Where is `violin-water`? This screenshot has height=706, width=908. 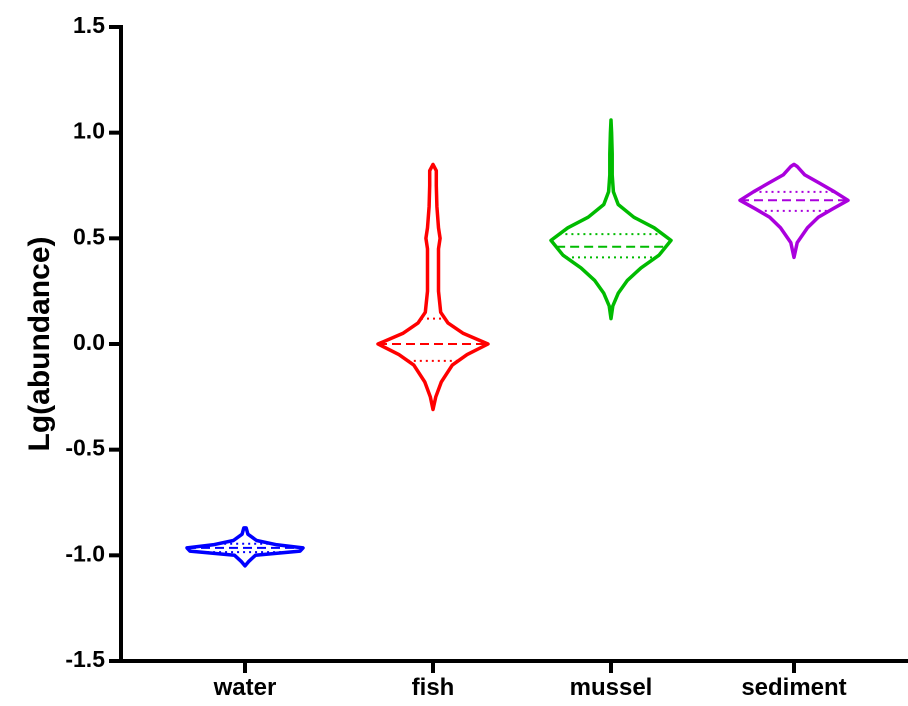 violin-water is located at coordinates (245, 547).